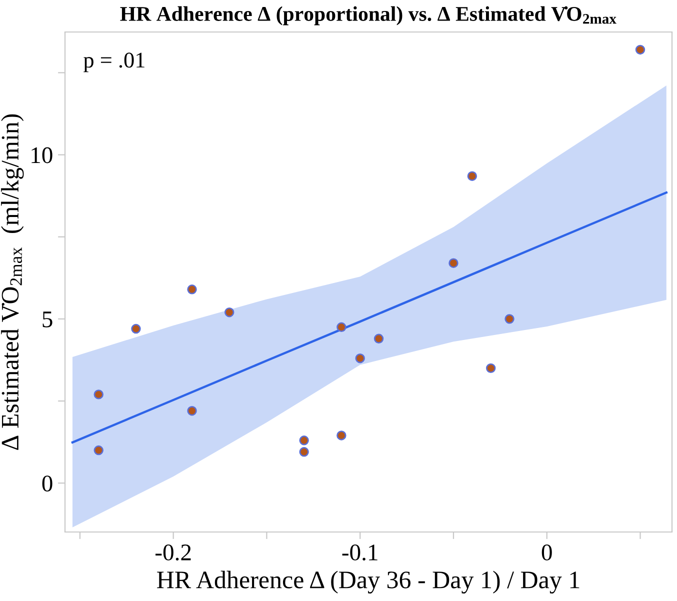 The width and height of the screenshot is (677, 601). Describe the element at coordinates (173, 552) in the screenshot. I see `x-tick-label: -0.2` at that location.